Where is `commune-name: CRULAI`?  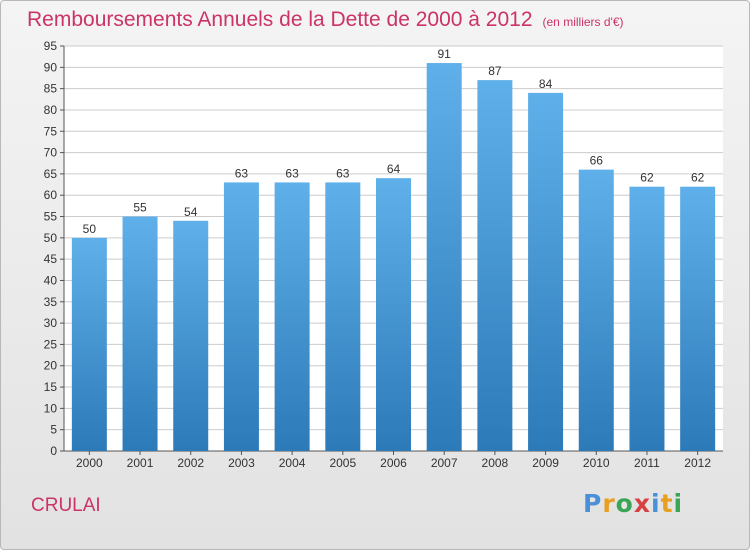
commune-name: CRULAI is located at coordinates (66, 505).